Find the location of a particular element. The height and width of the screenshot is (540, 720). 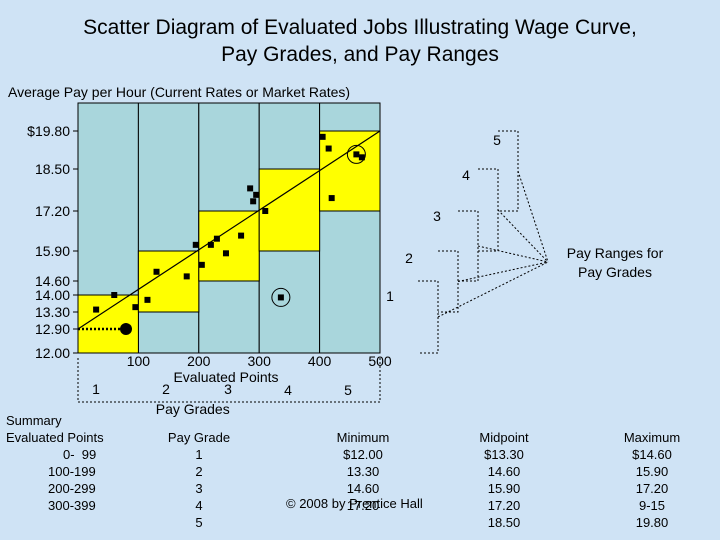

y-tick-label: 18.50 is located at coordinates (52, 169).